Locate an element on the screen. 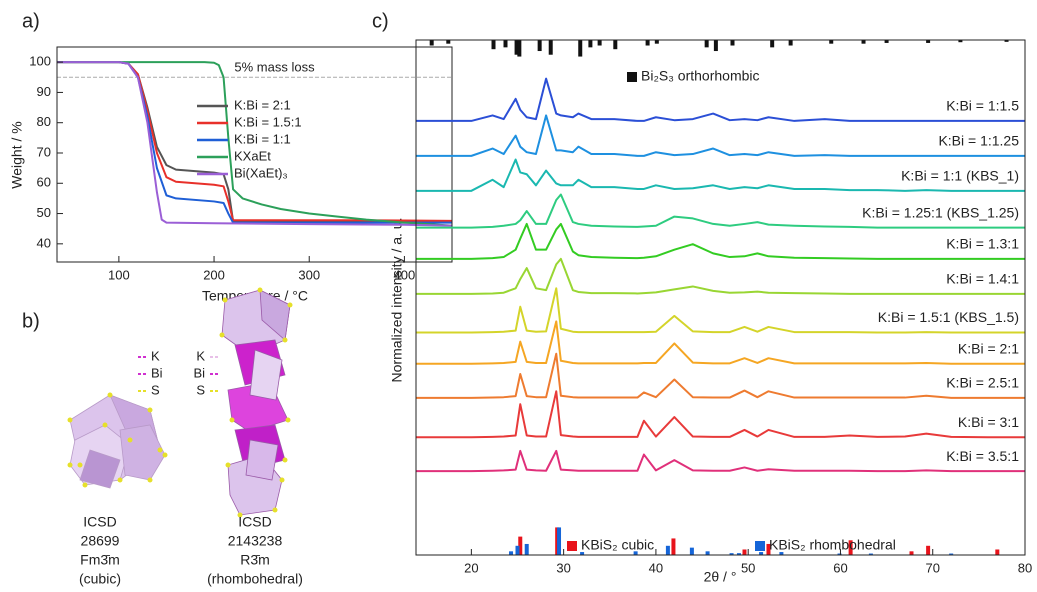 Image resolution: width=1037 pixels, height=592 pixels. series-label: K:Bi = 3.5:1 is located at coordinates (982, 456).